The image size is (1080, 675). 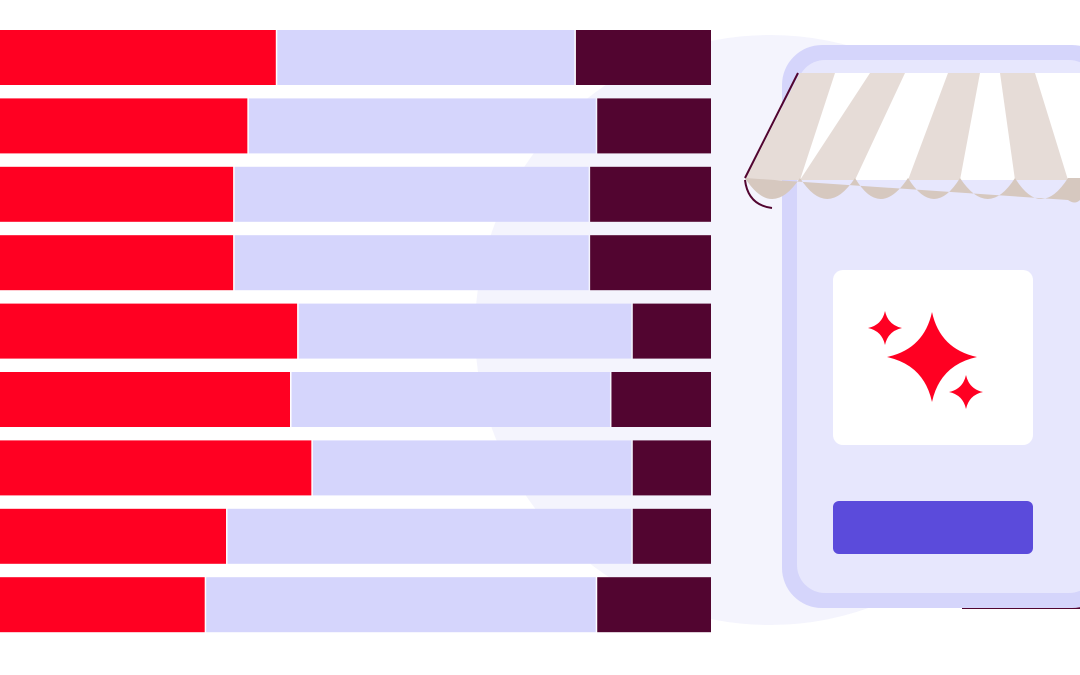 I want to click on sparkles, so click(x=925, y=360).